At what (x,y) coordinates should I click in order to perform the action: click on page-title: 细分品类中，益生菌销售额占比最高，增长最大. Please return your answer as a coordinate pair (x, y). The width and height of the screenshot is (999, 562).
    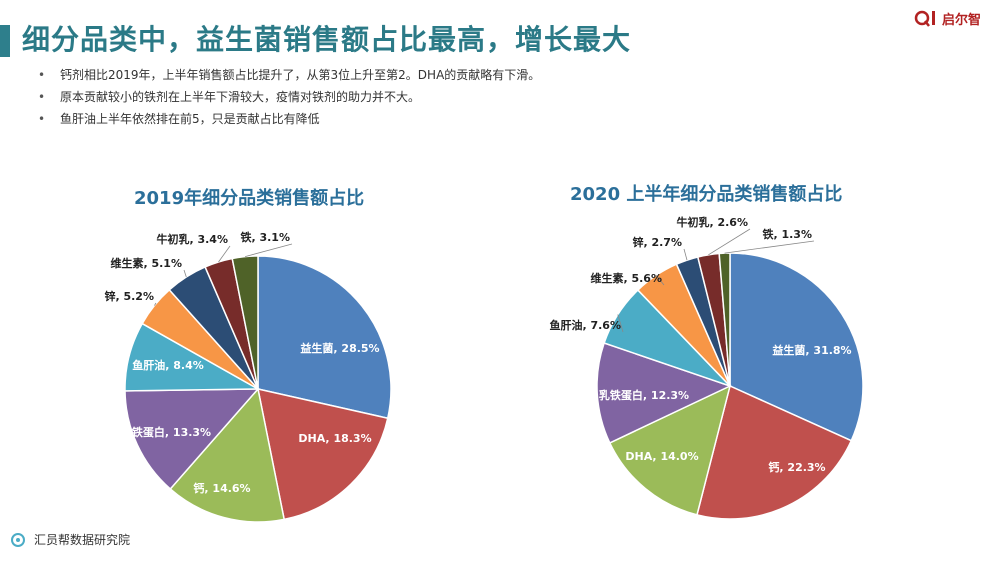
    Looking at the image, I should click on (327, 39).